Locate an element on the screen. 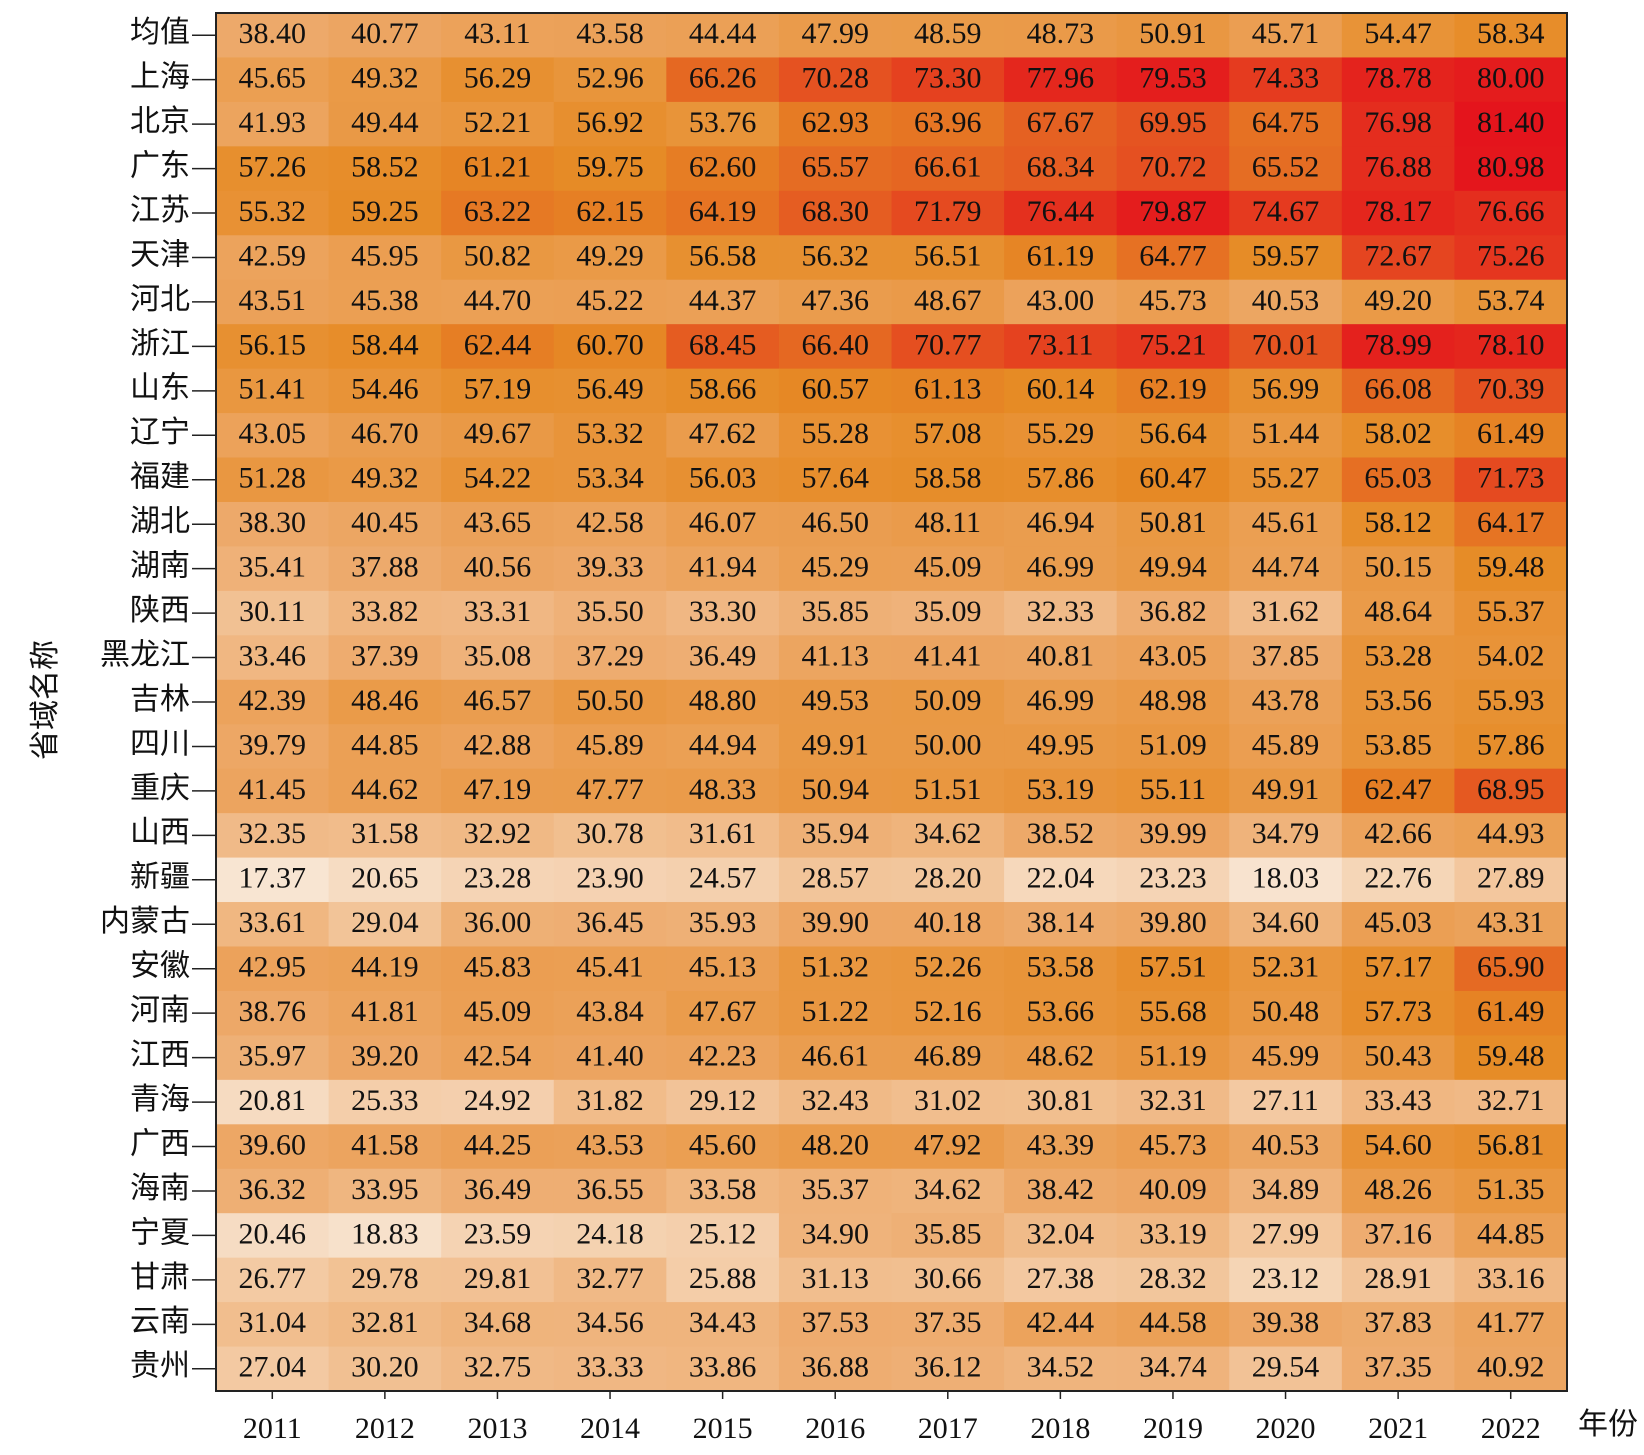 The width and height of the screenshot is (1644, 1455). cell-label: 44.74 is located at coordinates (1286, 567).